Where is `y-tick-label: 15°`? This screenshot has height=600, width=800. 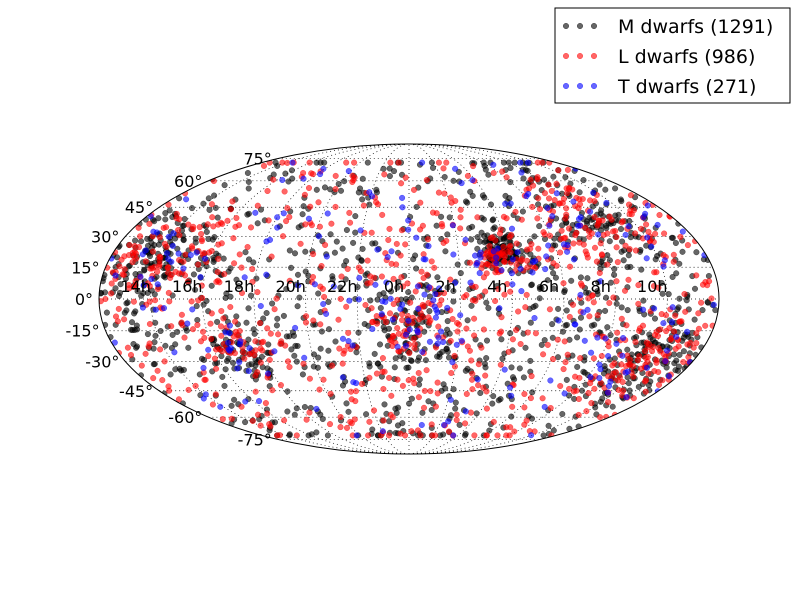
y-tick-label: 15° is located at coordinates (85, 267).